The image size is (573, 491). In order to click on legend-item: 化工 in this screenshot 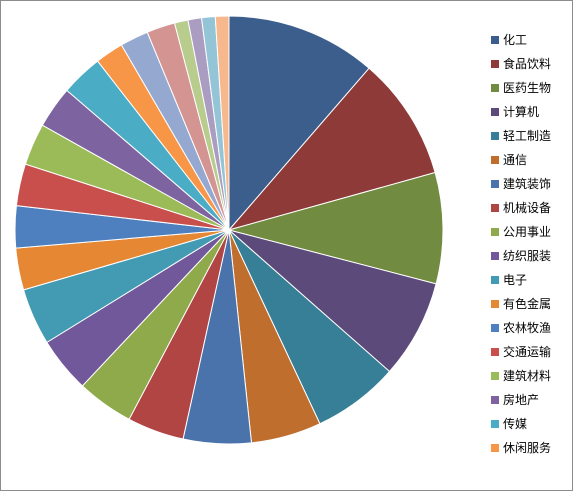, I will do `click(509, 40)`.